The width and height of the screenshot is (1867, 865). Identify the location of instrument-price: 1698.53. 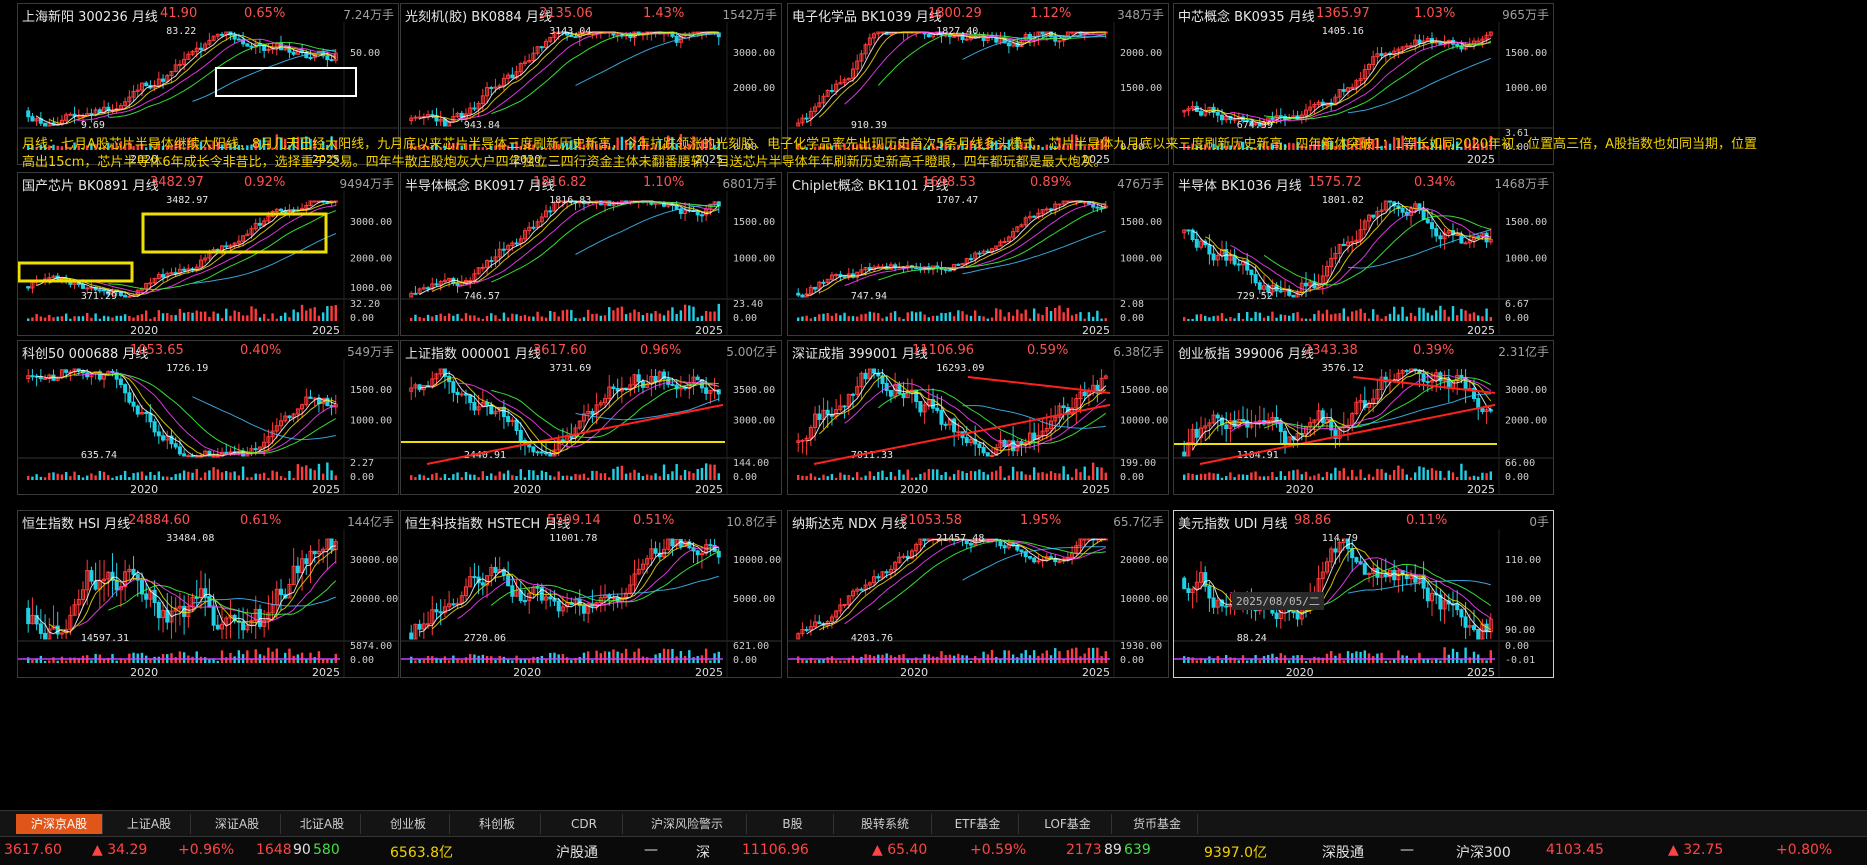
(949, 182).